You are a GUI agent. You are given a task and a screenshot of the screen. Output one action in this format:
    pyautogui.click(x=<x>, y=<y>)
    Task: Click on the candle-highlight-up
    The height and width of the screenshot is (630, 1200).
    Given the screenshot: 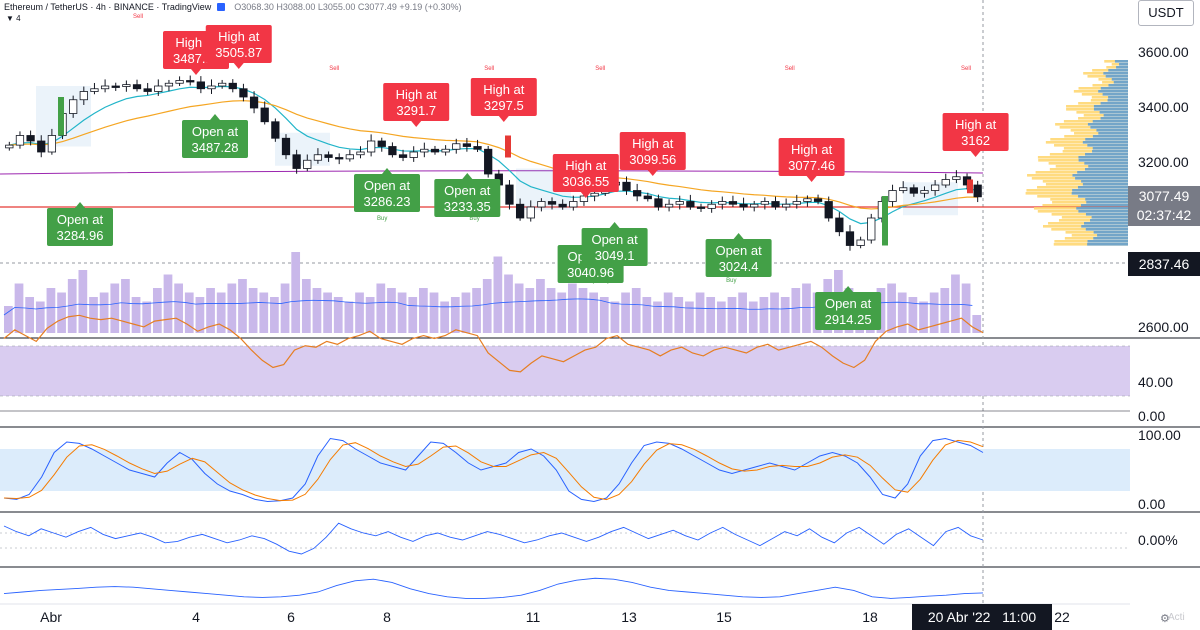 What is the action you would take?
    pyautogui.click(x=61, y=116)
    